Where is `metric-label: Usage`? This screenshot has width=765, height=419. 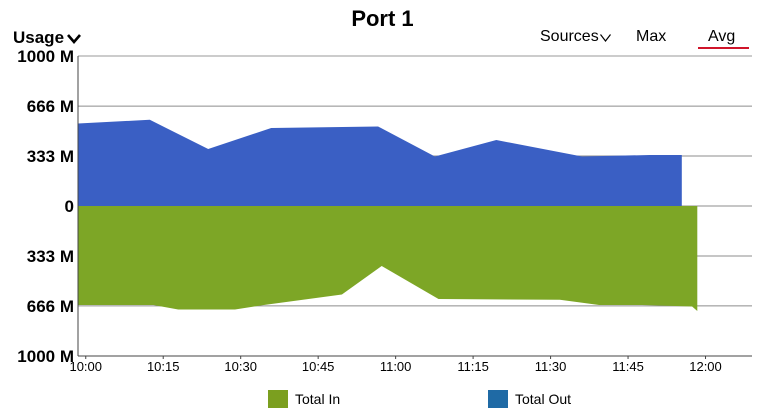 metric-label: Usage is located at coordinates (39, 37).